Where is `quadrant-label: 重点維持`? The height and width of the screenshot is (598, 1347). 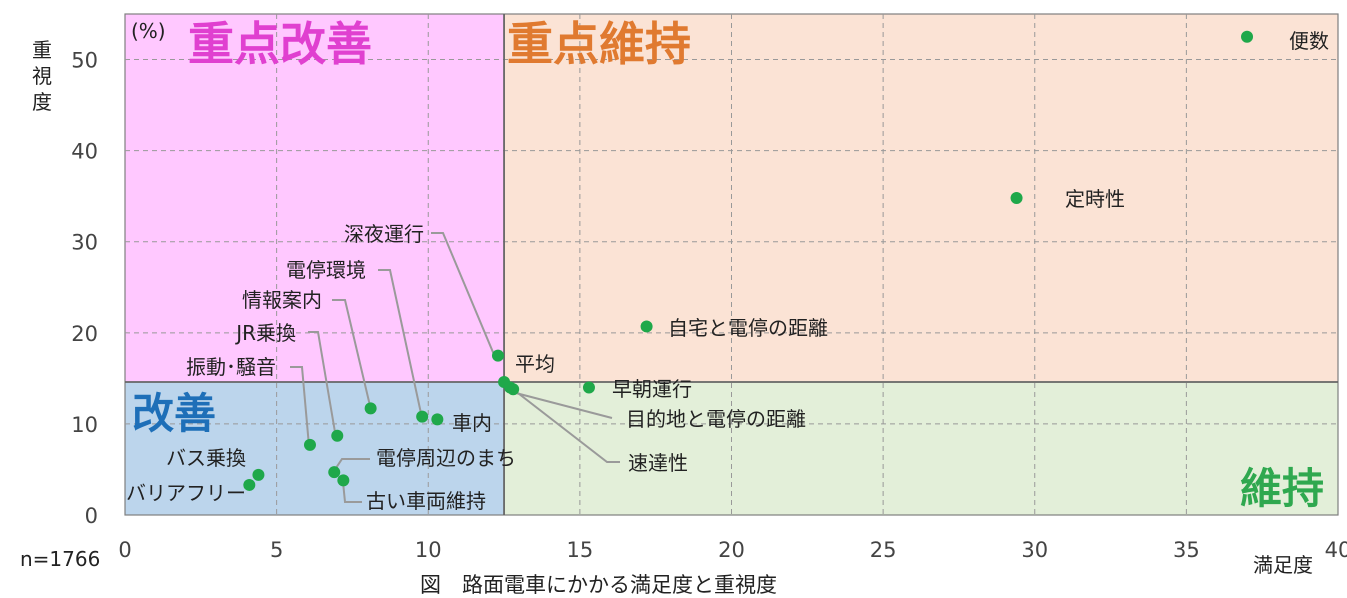 quadrant-label: 重点維持 is located at coordinates (599, 44).